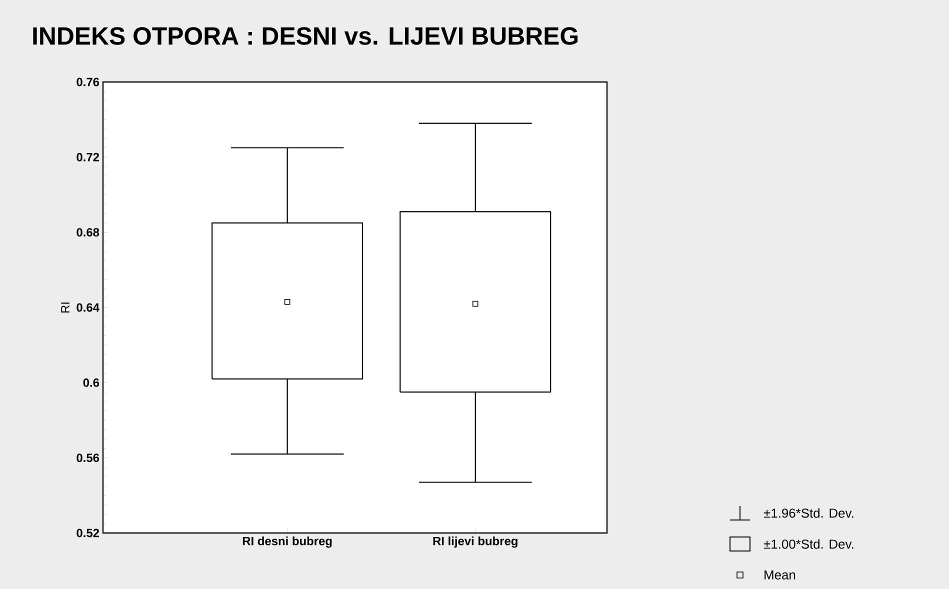 The height and width of the screenshot is (589, 949). I want to click on y-tick-label: 0.64, so click(88, 307).